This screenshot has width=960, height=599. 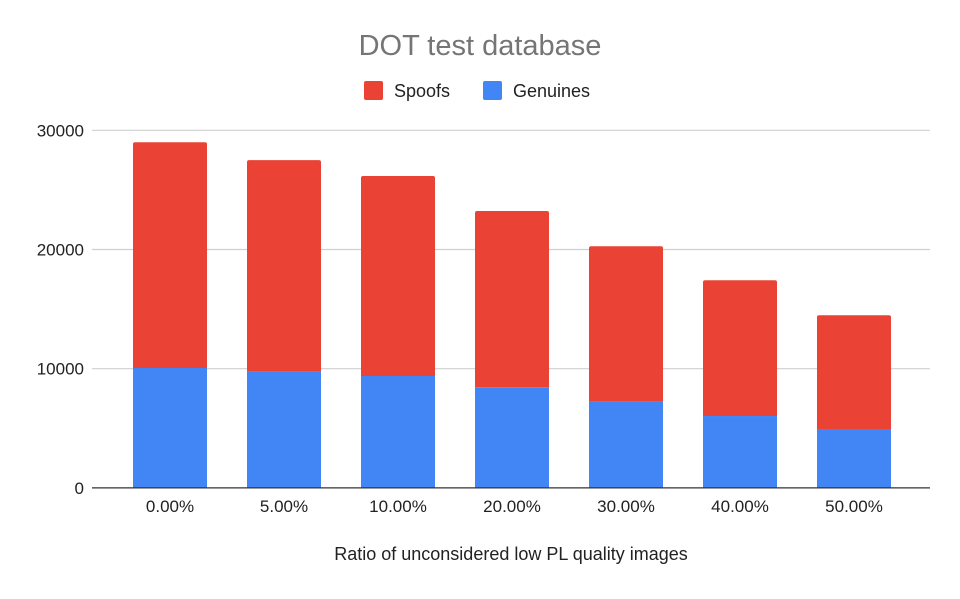 What do you see at coordinates (60, 250) in the screenshot?
I see `y-tick-label: 20000` at bounding box center [60, 250].